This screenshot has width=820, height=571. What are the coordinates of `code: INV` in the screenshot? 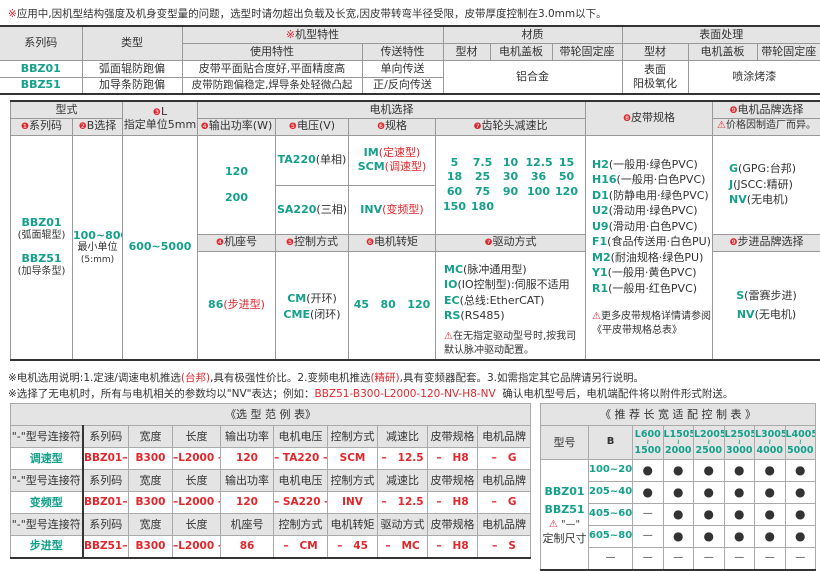 It's located at (371, 209).